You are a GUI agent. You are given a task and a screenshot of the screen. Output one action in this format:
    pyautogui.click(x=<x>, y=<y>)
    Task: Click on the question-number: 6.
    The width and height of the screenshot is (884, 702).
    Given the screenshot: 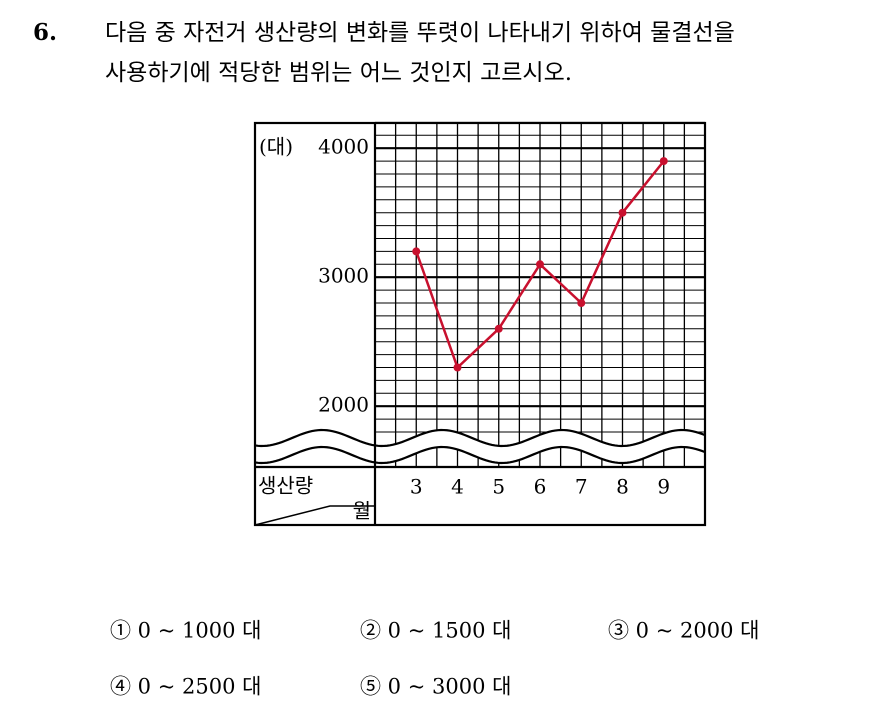 What is the action you would take?
    pyautogui.click(x=45, y=32)
    